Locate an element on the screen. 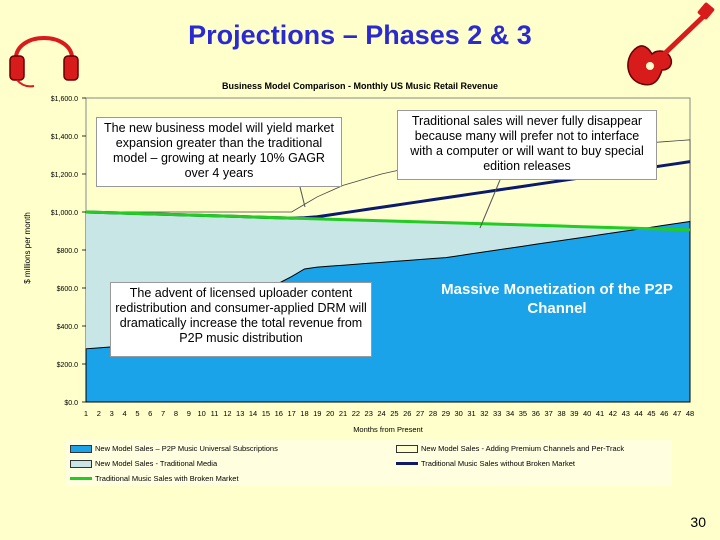 The height and width of the screenshot is (540, 720). legend-line-without-broken is located at coordinates (407, 463).